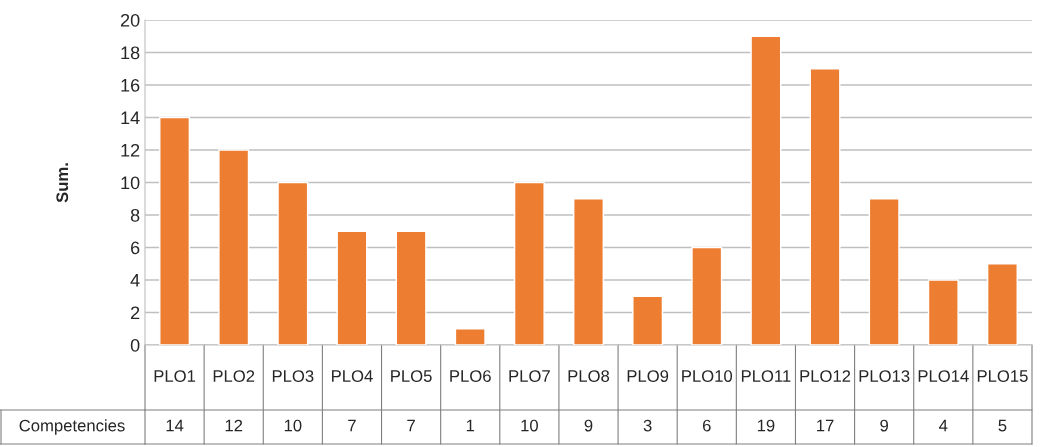 This screenshot has height=447, width=1062. I want to click on y-tick-label: 8, so click(135, 215).